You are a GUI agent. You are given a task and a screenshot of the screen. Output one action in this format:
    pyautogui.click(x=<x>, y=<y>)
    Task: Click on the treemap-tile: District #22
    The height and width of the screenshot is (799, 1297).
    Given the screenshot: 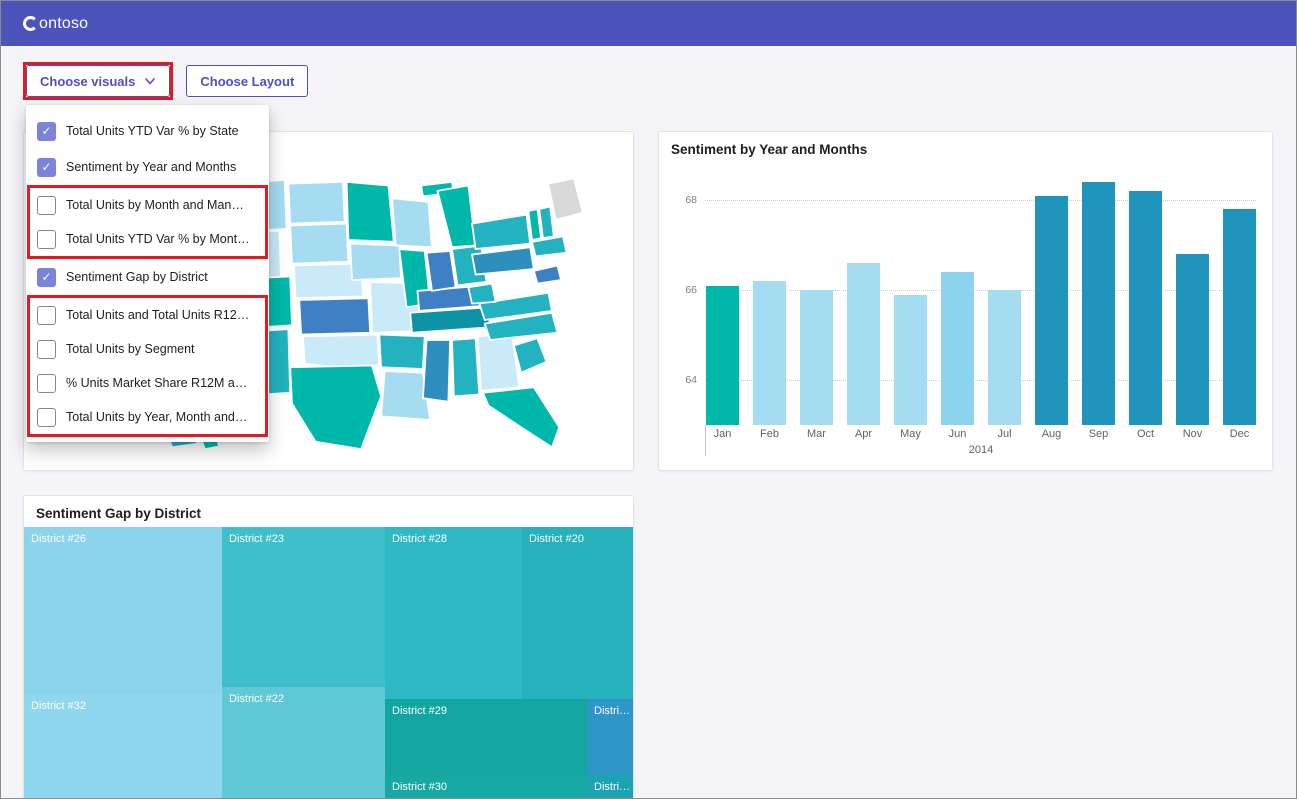 What is the action you would take?
    pyautogui.click(x=303, y=742)
    